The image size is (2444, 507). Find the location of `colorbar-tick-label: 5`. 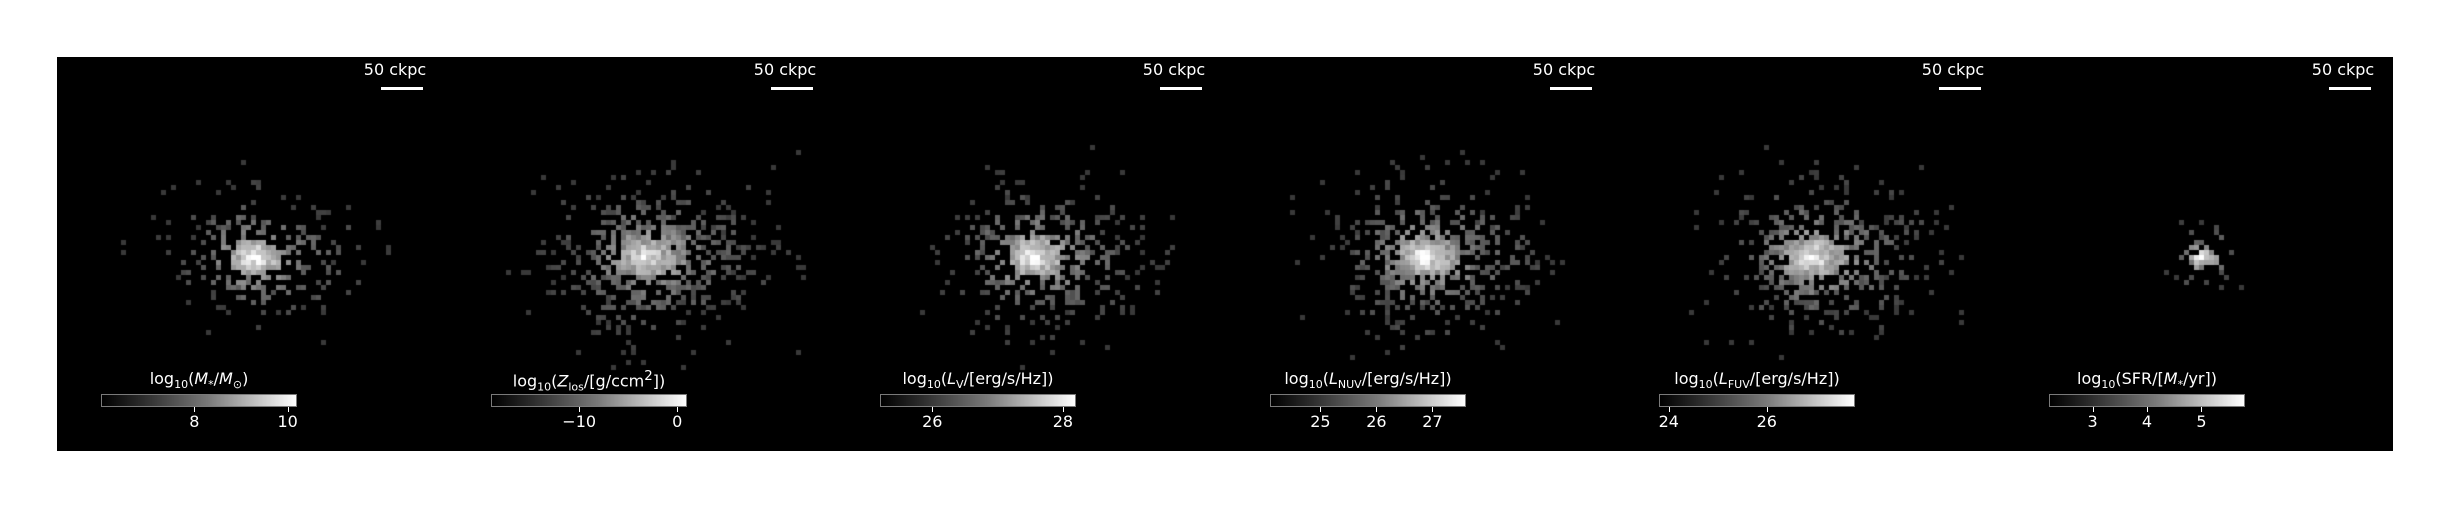

colorbar-tick-label: 5 is located at coordinates (2201, 421).